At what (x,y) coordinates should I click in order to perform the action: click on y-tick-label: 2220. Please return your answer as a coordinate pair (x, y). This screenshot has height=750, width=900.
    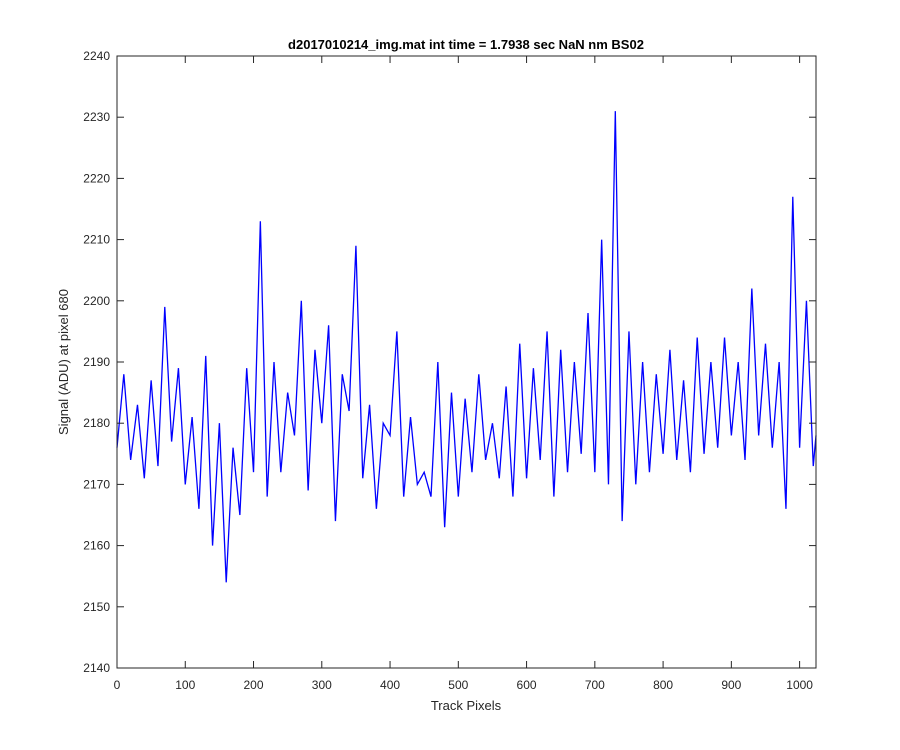
    Looking at the image, I should click on (96, 178).